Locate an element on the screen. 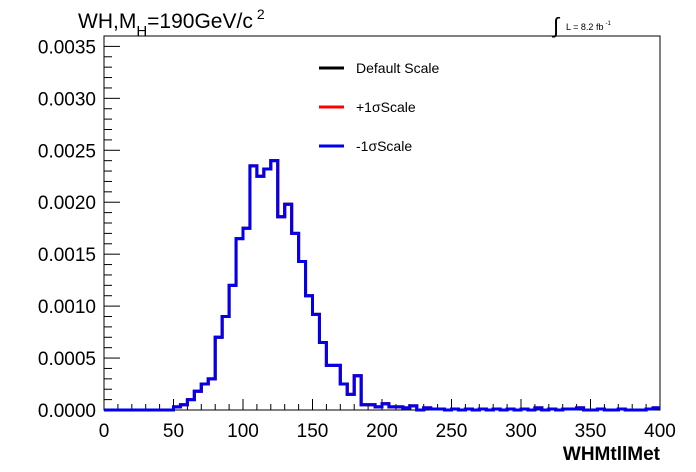 The width and height of the screenshot is (696, 472). y-tick-label: 0.0020 is located at coordinates (67, 203).